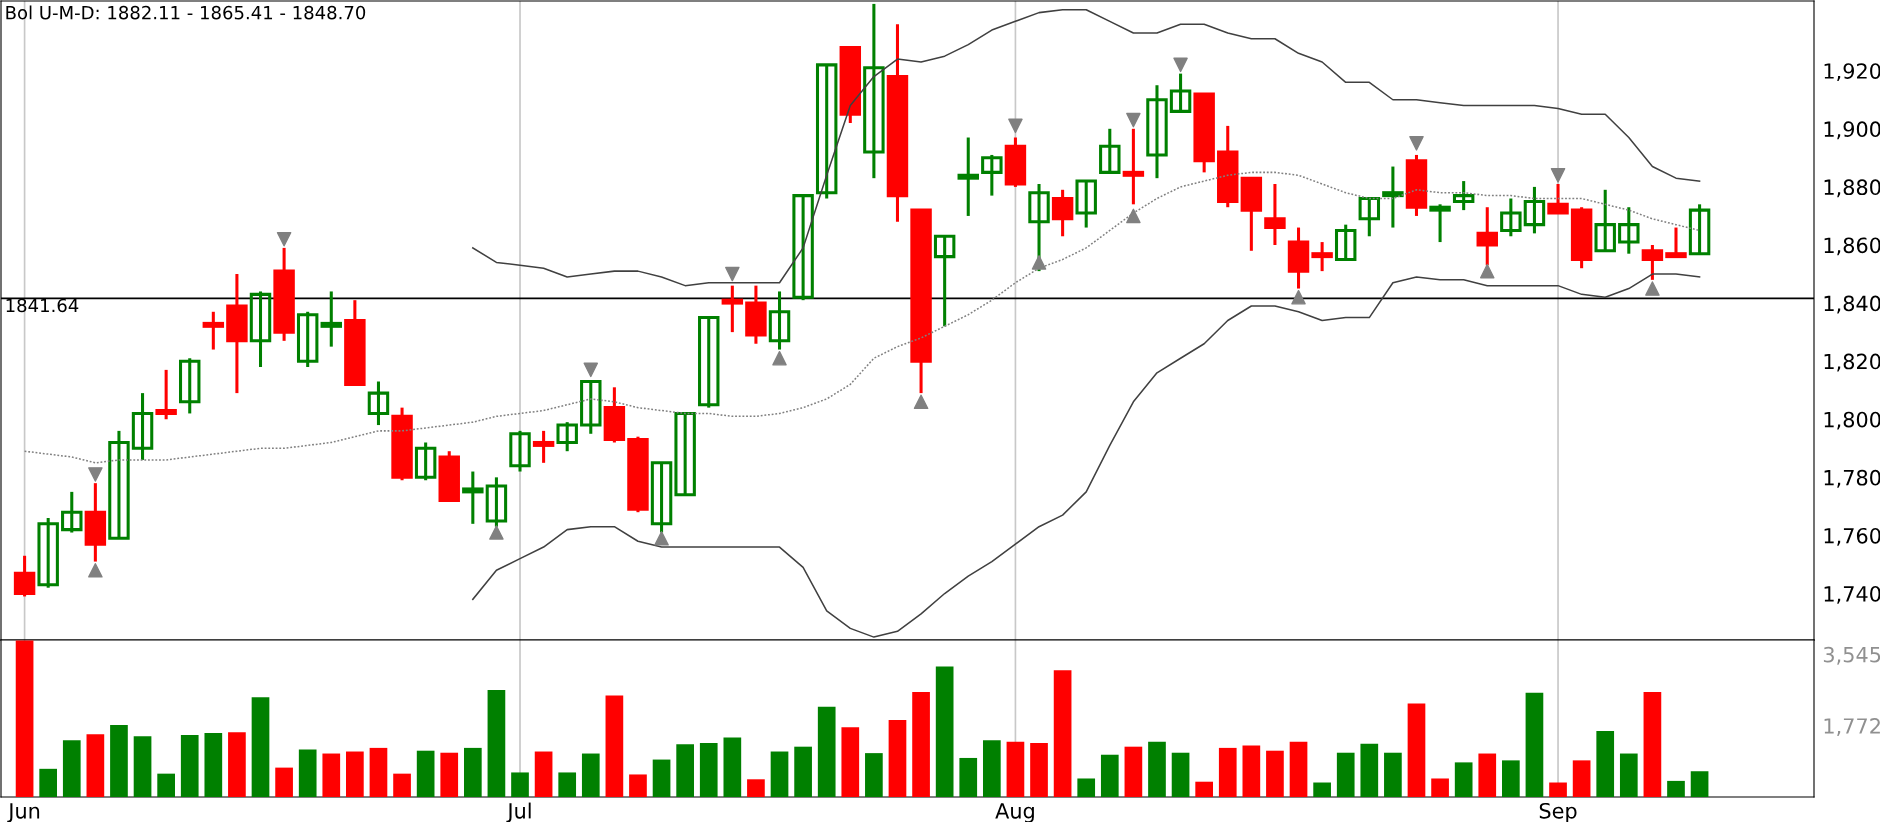 The width and height of the screenshot is (1880, 822). Describe the element at coordinates (1851, 655) in the screenshot. I see `y-tick-label: 3,545` at that location.